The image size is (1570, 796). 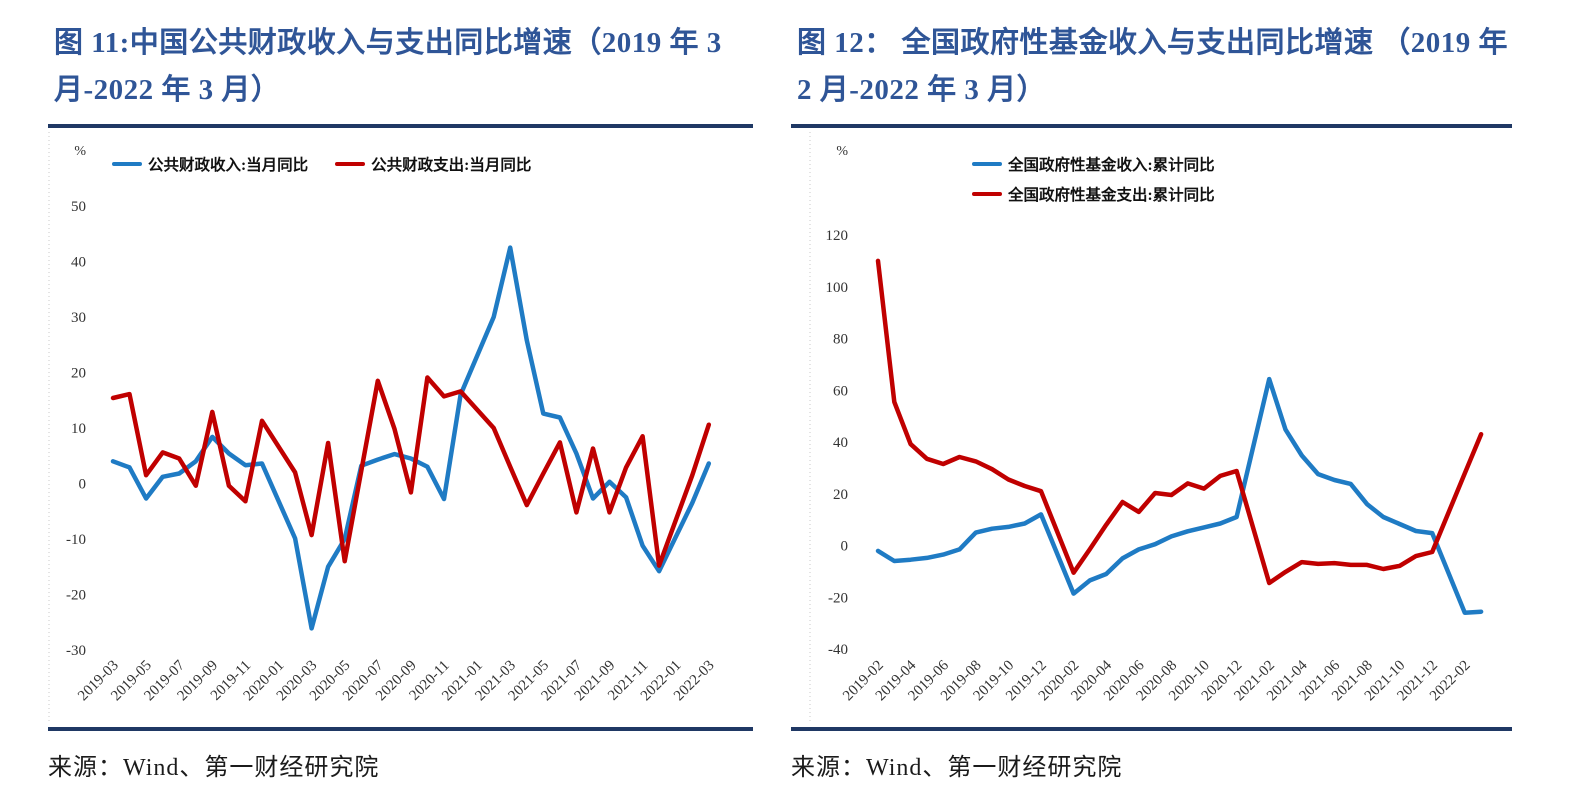 I want to click on fiscal-expenditure-line, so click(x=411, y=471).